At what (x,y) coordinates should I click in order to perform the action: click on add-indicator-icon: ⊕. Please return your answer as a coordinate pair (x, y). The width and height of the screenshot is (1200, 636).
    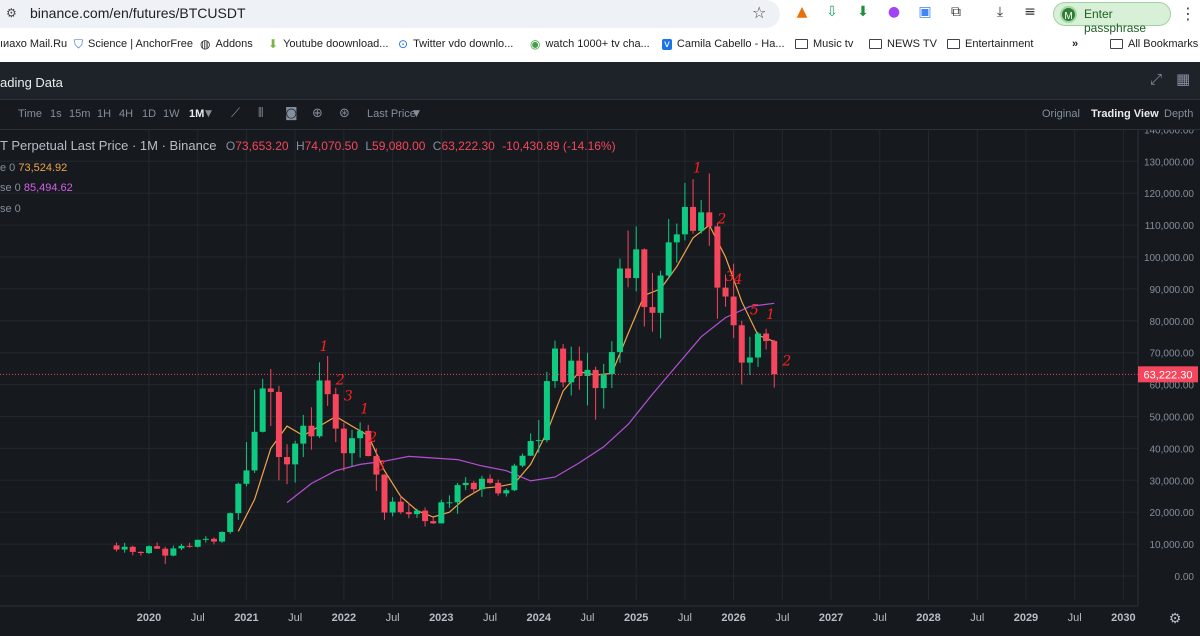
    Looking at the image, I should click on (317, 113).